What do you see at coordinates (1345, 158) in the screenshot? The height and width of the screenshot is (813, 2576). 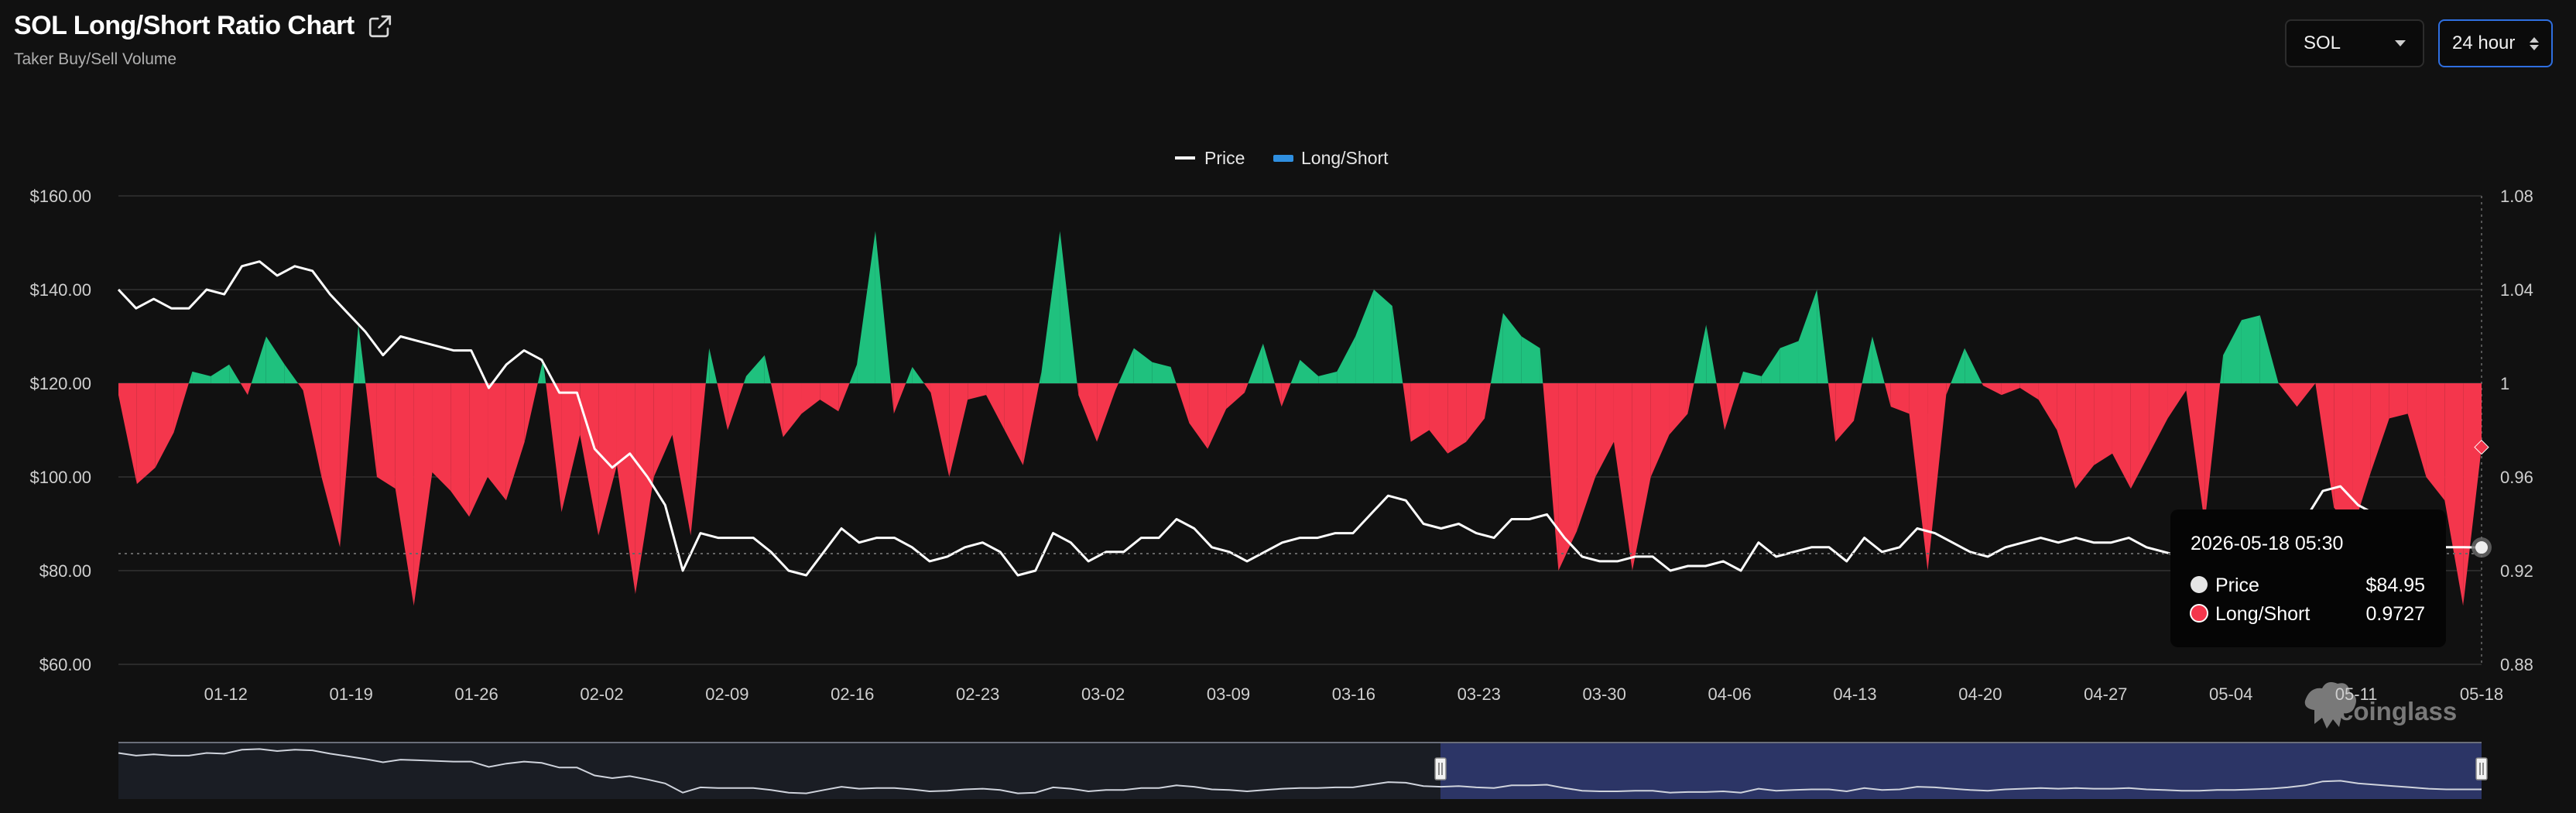 I see `legend-ratio-label: Long/Short` at bounding box center [1345, 158].